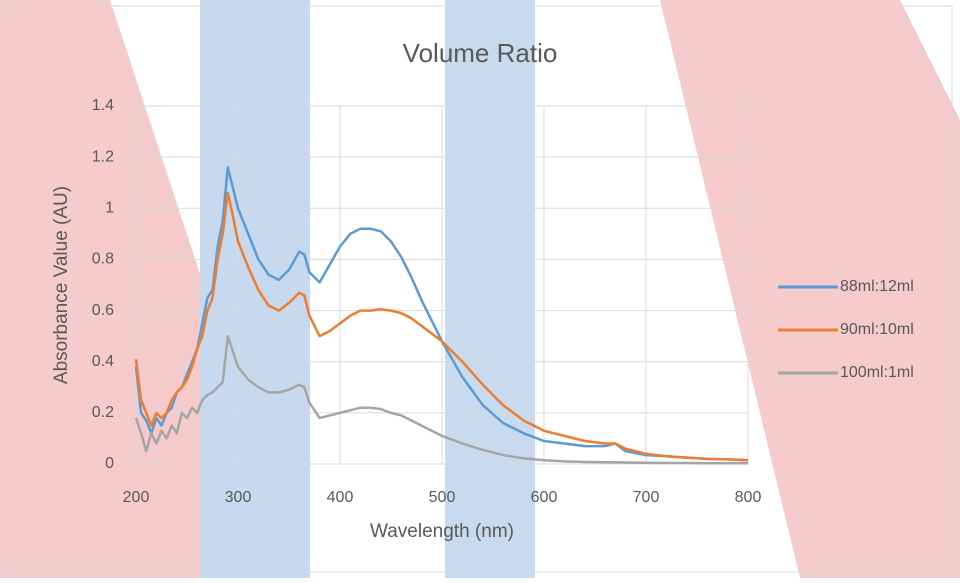  I want to click on x-tick-label: 200, so click(136, 497).